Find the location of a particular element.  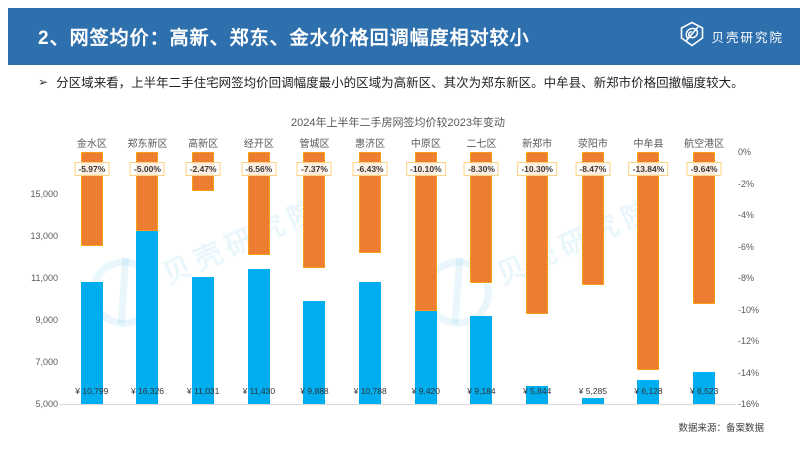

category-label: 高新区 is located at coordinates (203, 144).